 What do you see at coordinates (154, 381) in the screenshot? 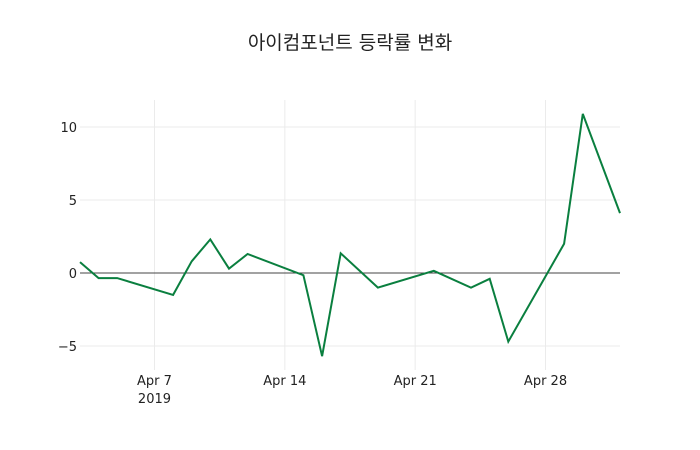
I see `svg-text: Apr 7` at bounding box center [154, 381].